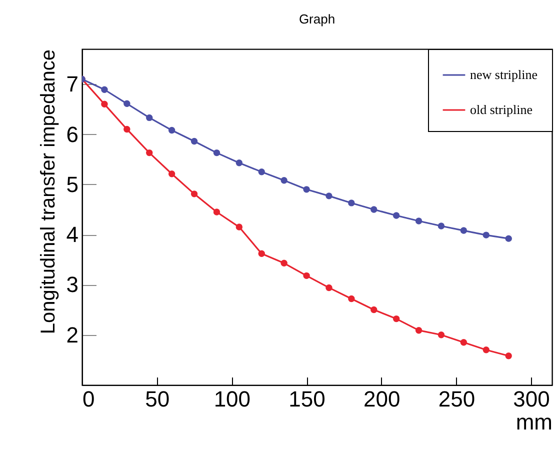 The image size is (554, 449). Describe the element at coordinates (382, 399) in the screenshot. I see `x-tick-label: 200` at that location.